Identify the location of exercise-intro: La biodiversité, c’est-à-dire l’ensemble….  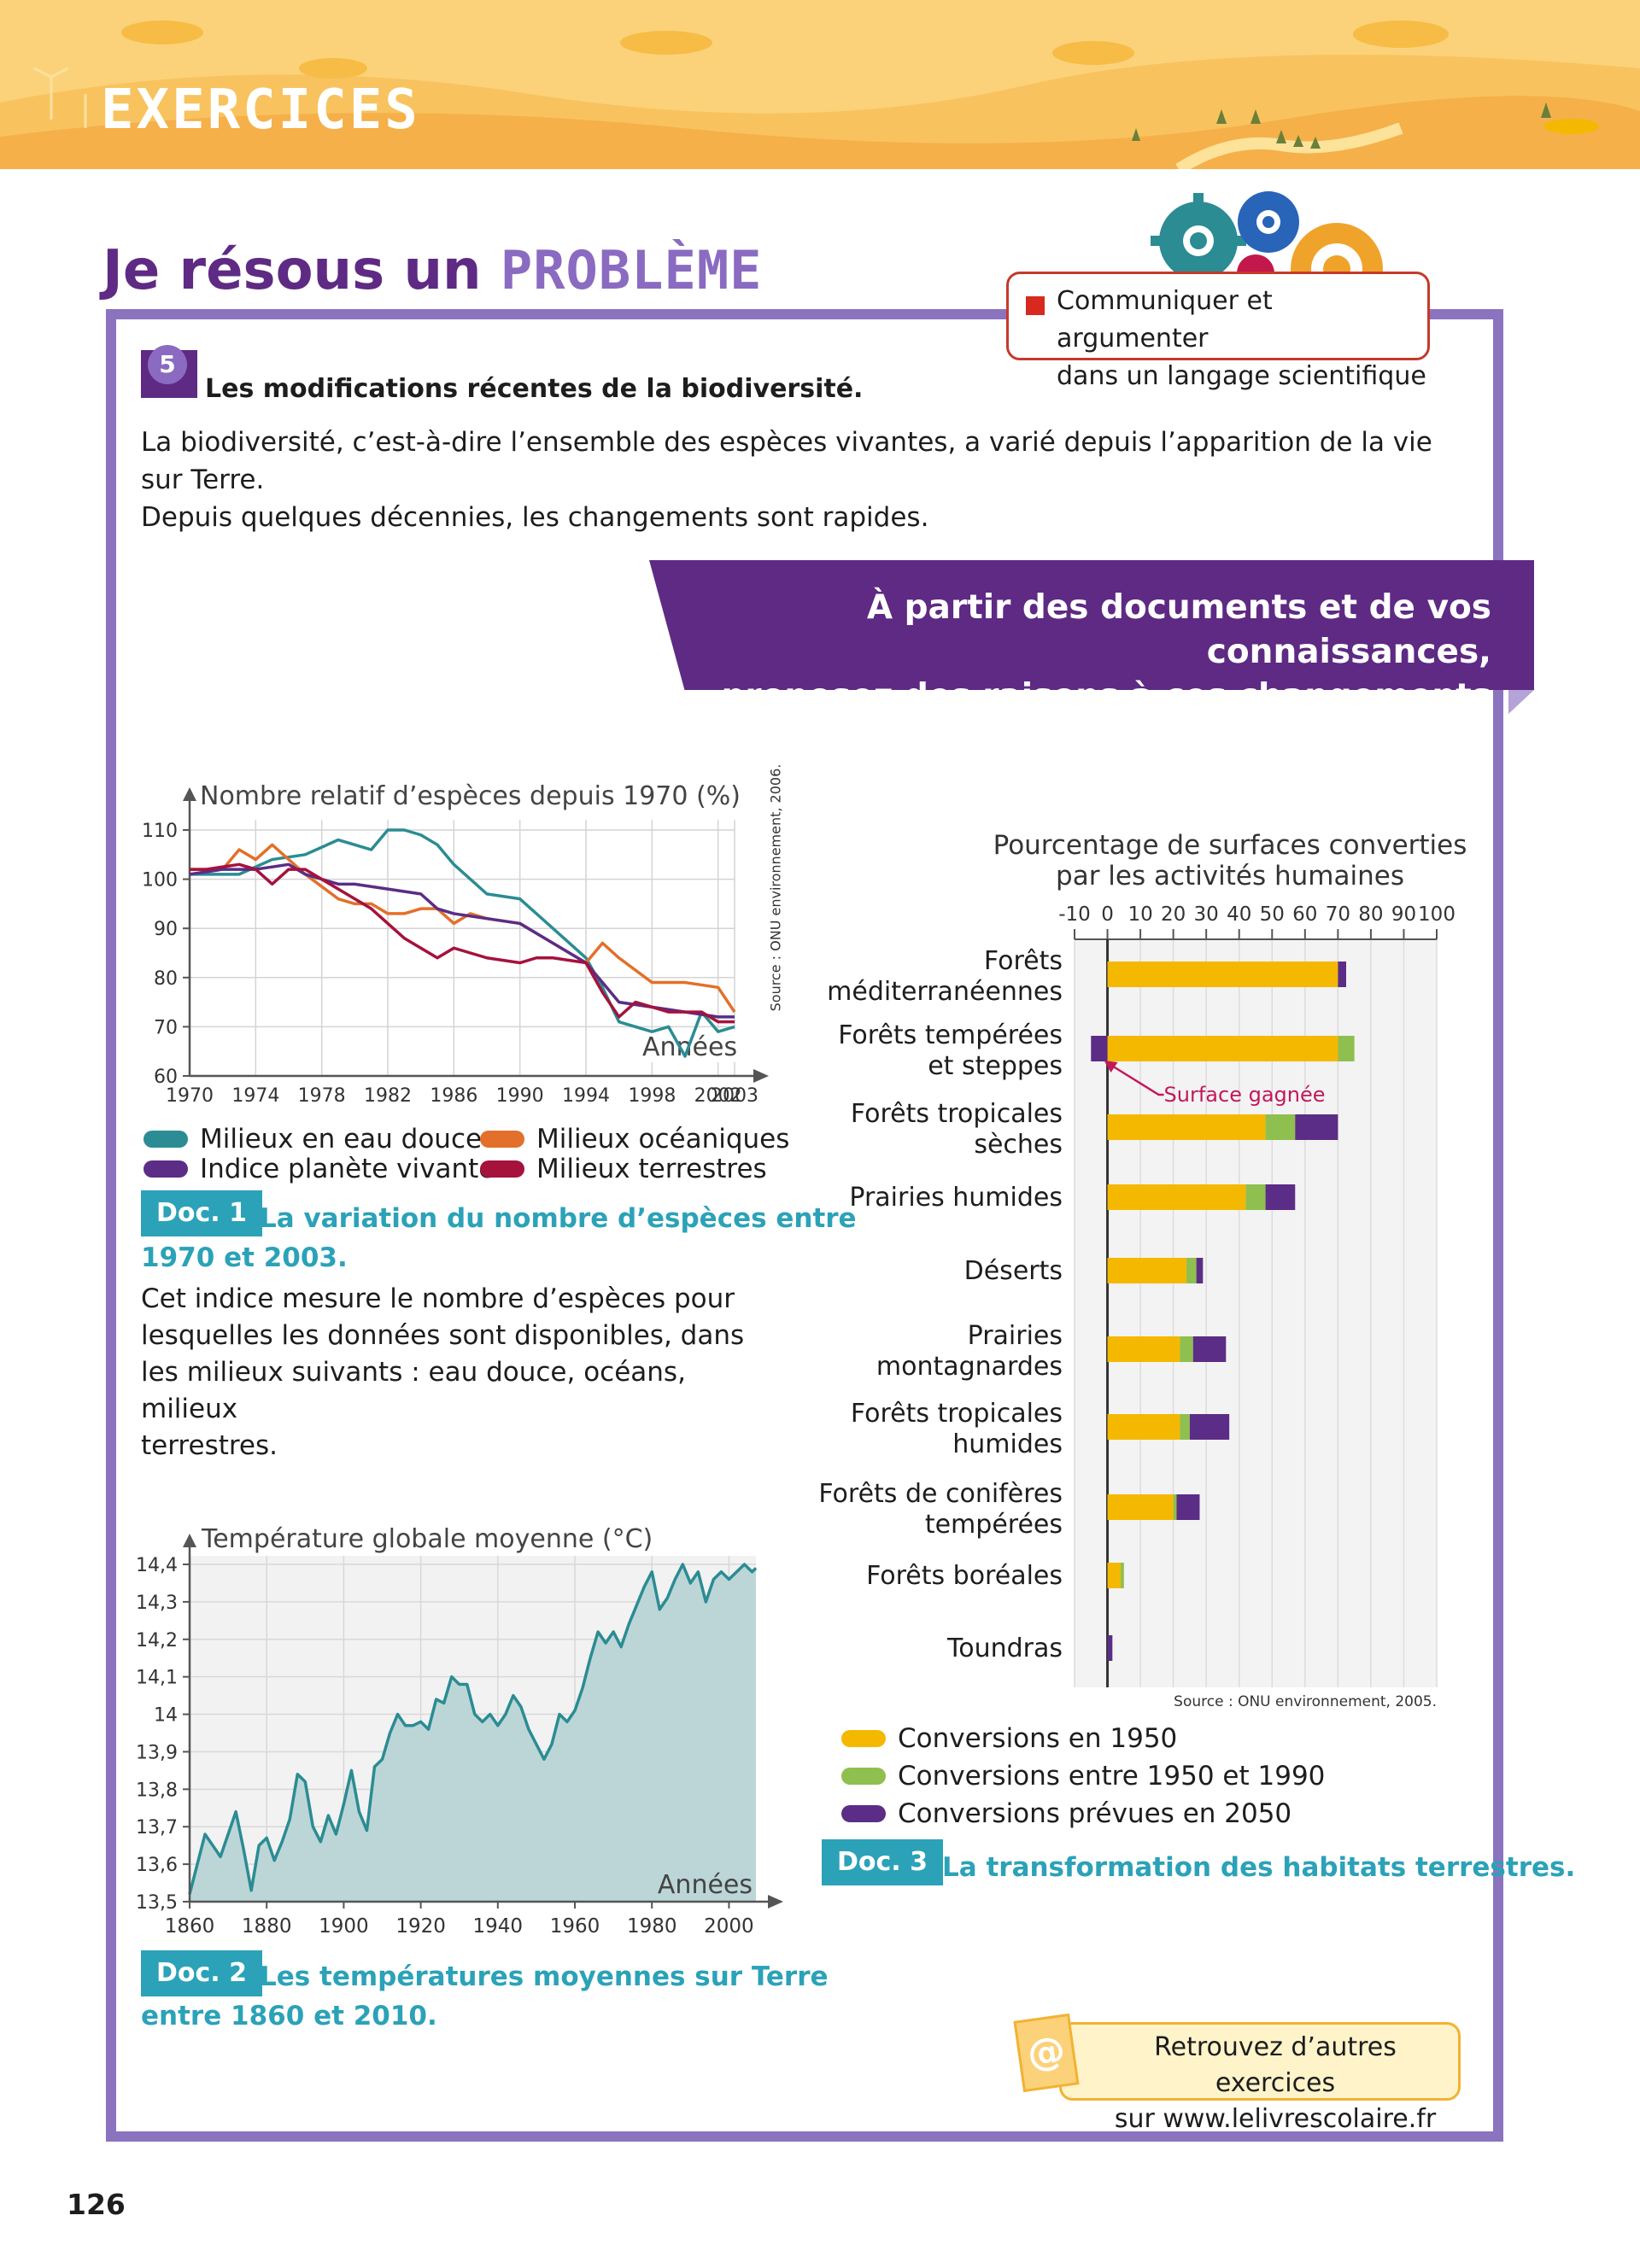
(807, 480).